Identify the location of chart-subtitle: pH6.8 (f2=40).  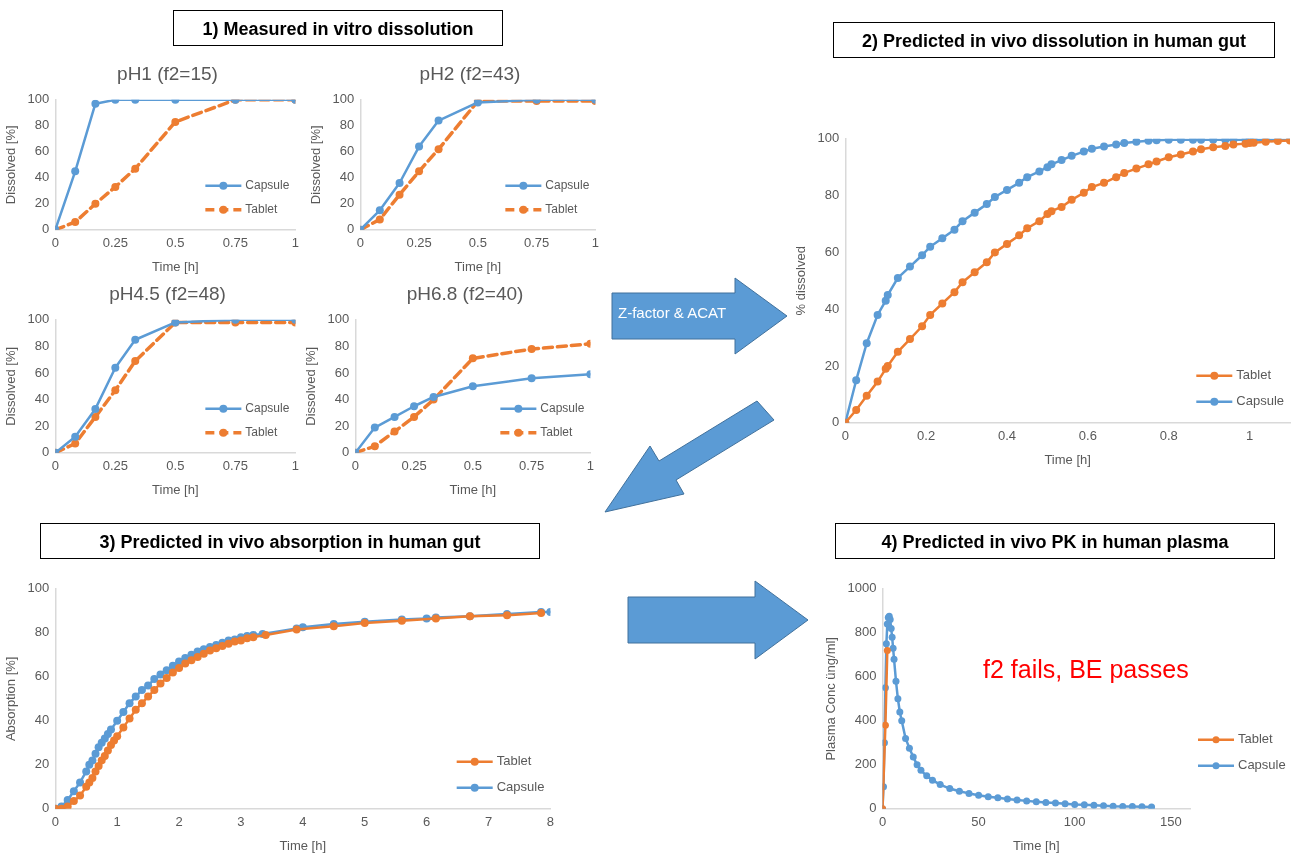
(465, 294).